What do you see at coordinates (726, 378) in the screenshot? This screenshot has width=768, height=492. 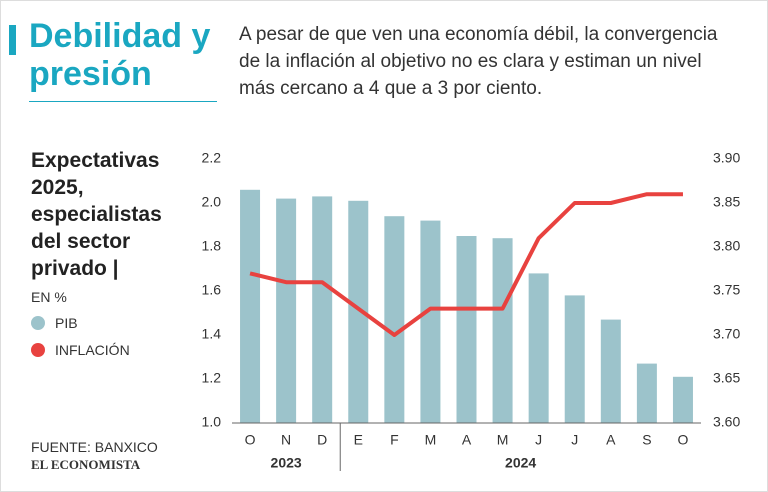 I see `y2-tick-label: 3.65` at bounding box center [726, 378].